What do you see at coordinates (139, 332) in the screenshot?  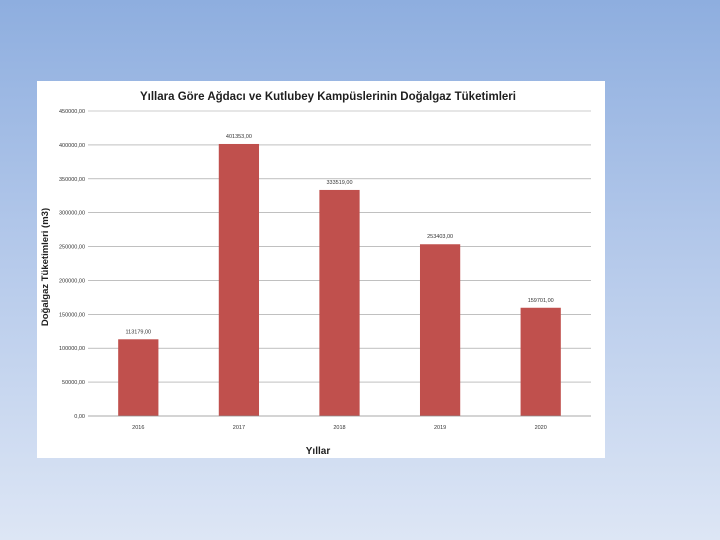 I see `data-label: 113179,00` at bounding box center [139, 332].